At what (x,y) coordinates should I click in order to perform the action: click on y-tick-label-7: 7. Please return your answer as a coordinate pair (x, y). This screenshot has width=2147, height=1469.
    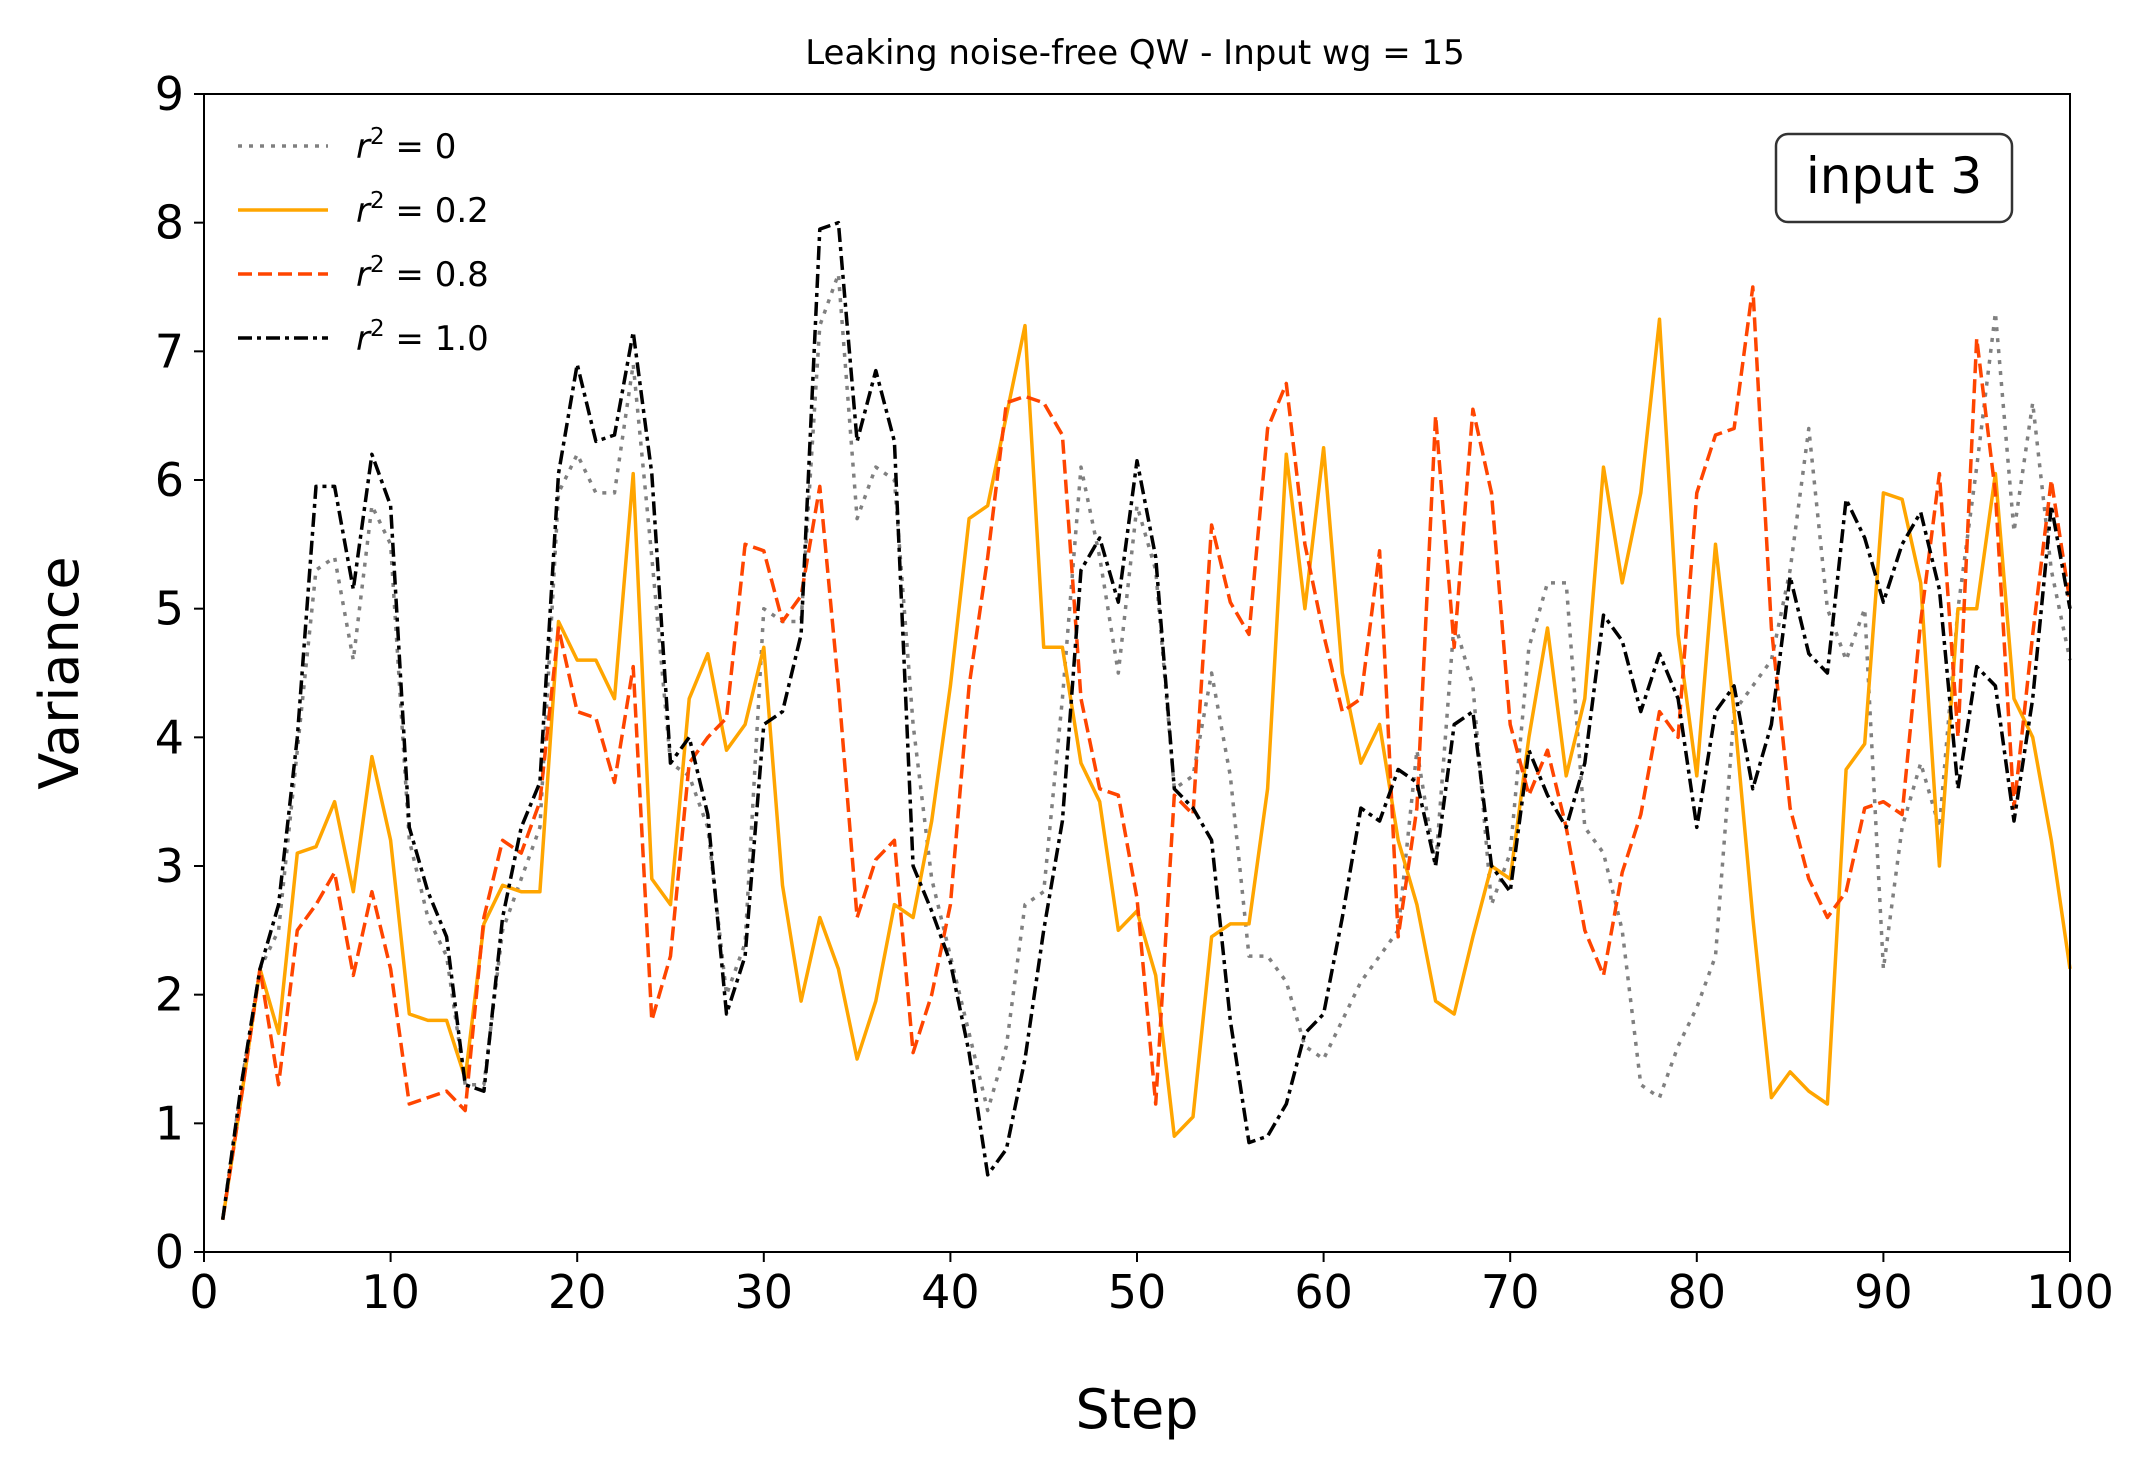
    Looking at the image, I should click on (169, 351).